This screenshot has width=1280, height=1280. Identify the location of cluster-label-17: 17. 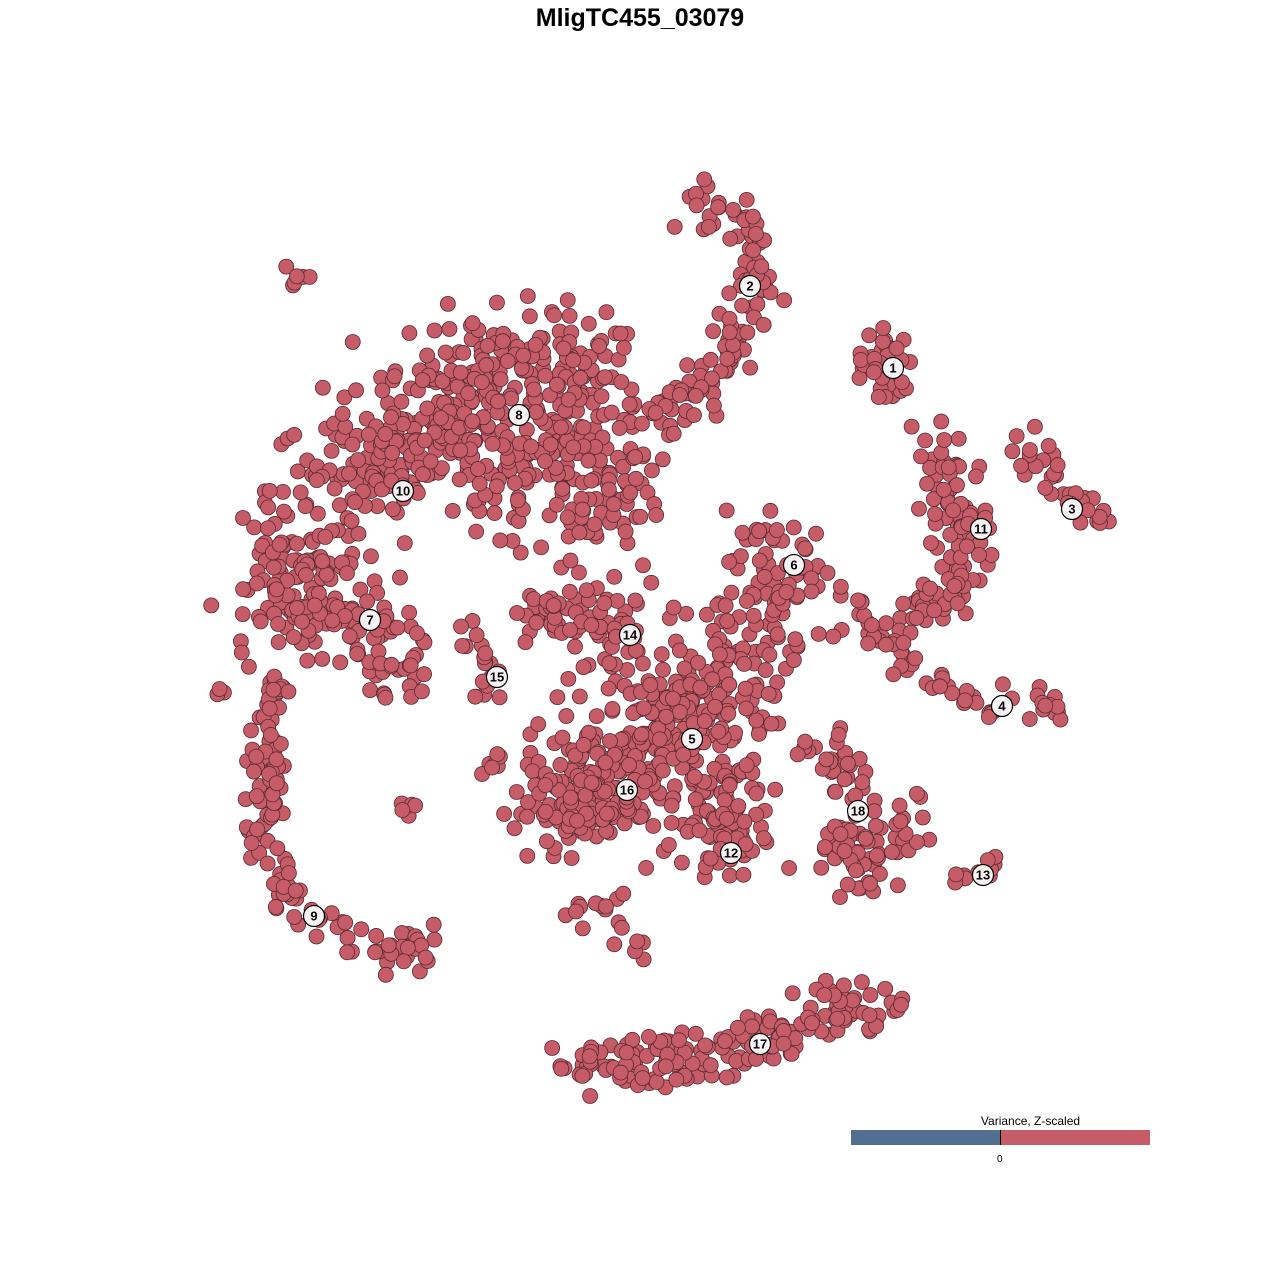
(760, 1044).